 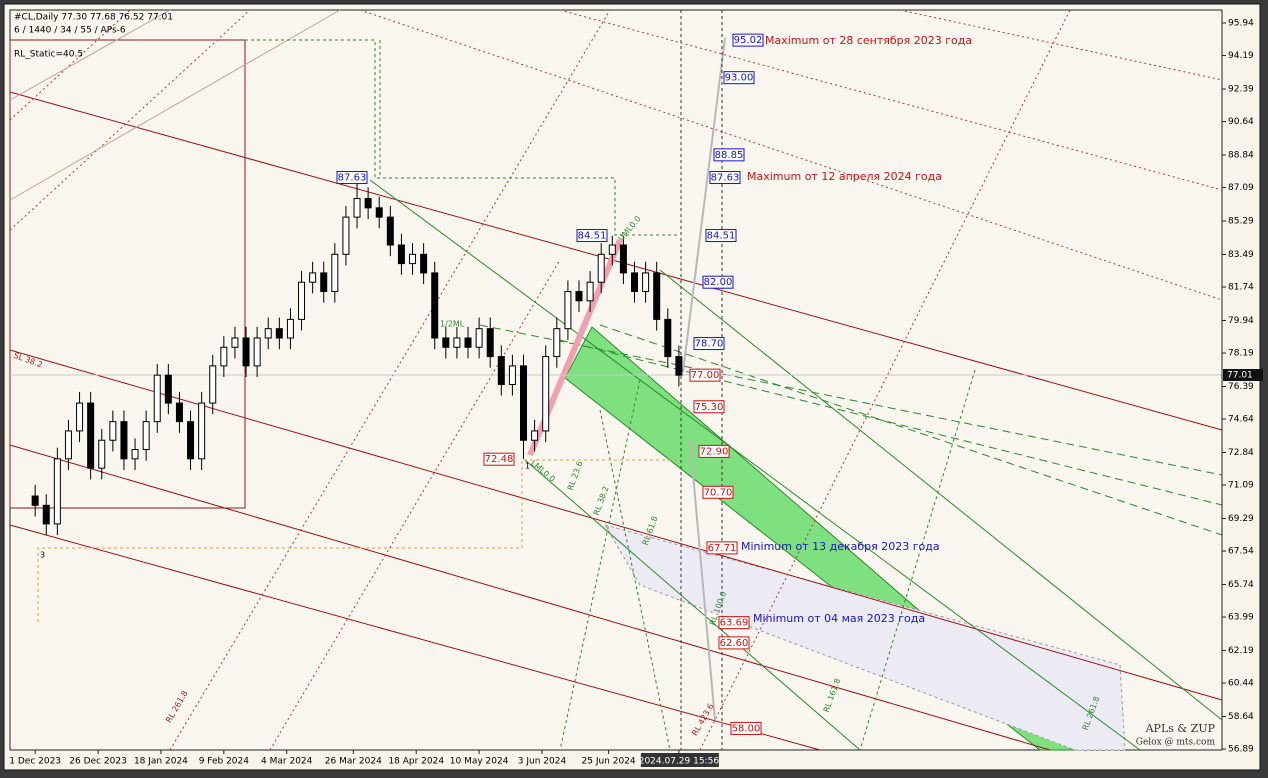 What do you see at coordinates (224, 762) in the screenshot?
I see `x-tick-label: 9 Feb 2024` at bounding box center [224, 762].